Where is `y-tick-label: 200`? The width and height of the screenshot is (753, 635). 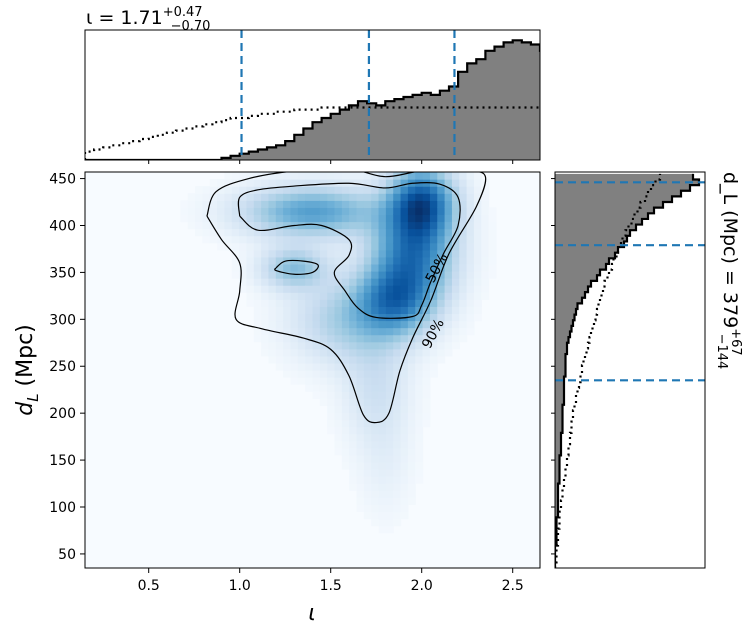
y-tick-label: 200 is located at coordinates (62, 414).